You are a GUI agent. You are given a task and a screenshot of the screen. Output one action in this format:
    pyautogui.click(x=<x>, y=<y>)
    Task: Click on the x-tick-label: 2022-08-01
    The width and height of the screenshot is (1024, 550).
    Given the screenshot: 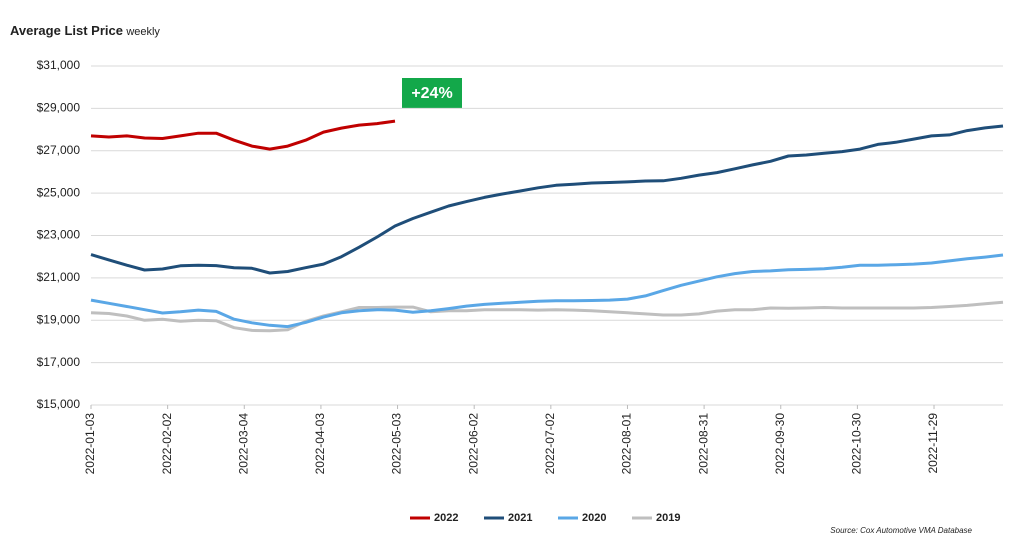 What is the action you would take?
    pyautogui.click(x=627, y=444)
    